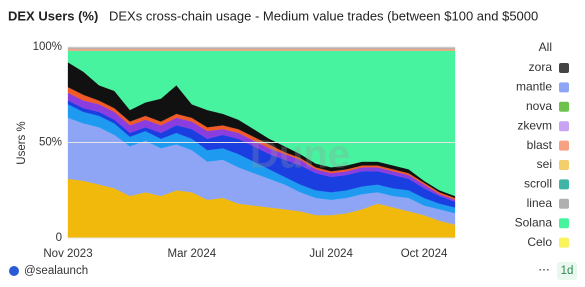 This screenshot has width=585, height=287. Describe the element at coordinates (261, 49) in the screenshot. I see `area` at that location.